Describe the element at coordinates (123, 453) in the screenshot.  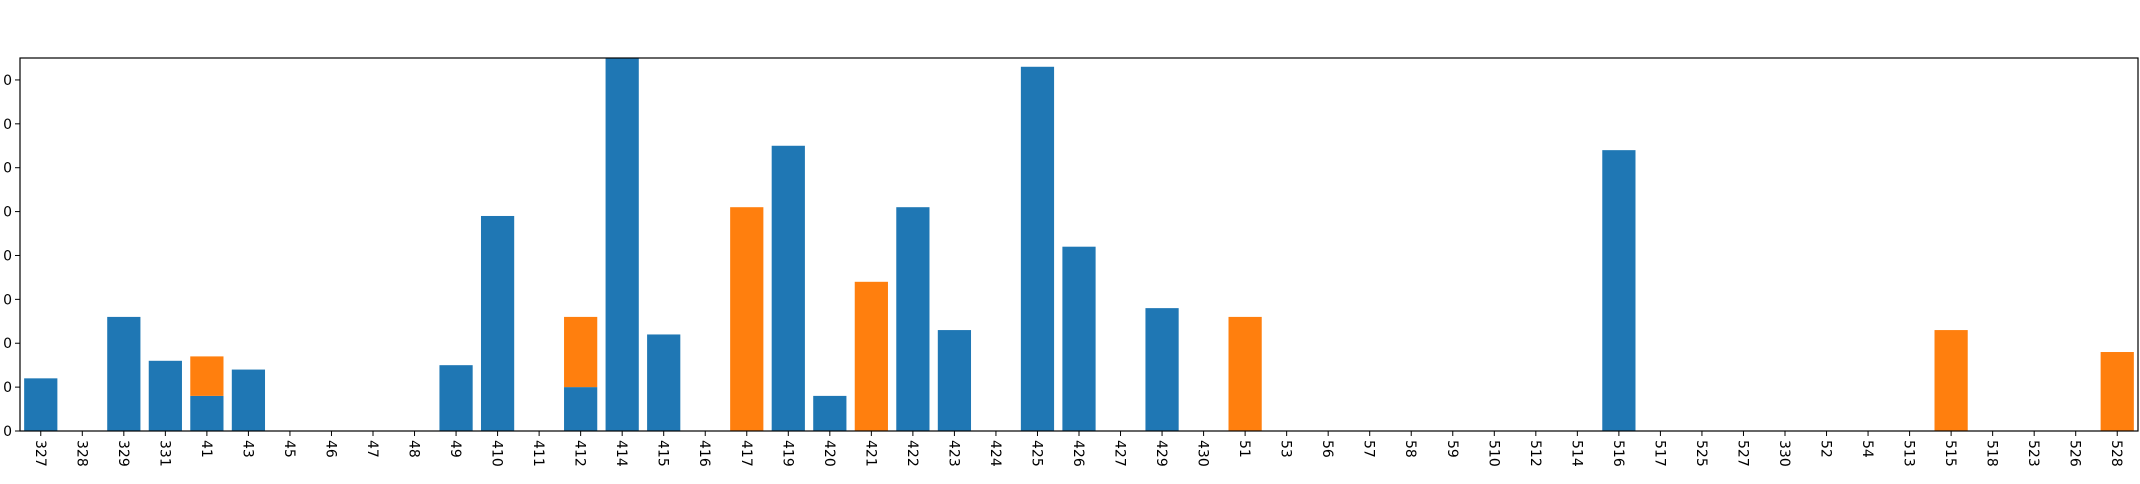
I see `x-tick-label-329: 329` at that location.